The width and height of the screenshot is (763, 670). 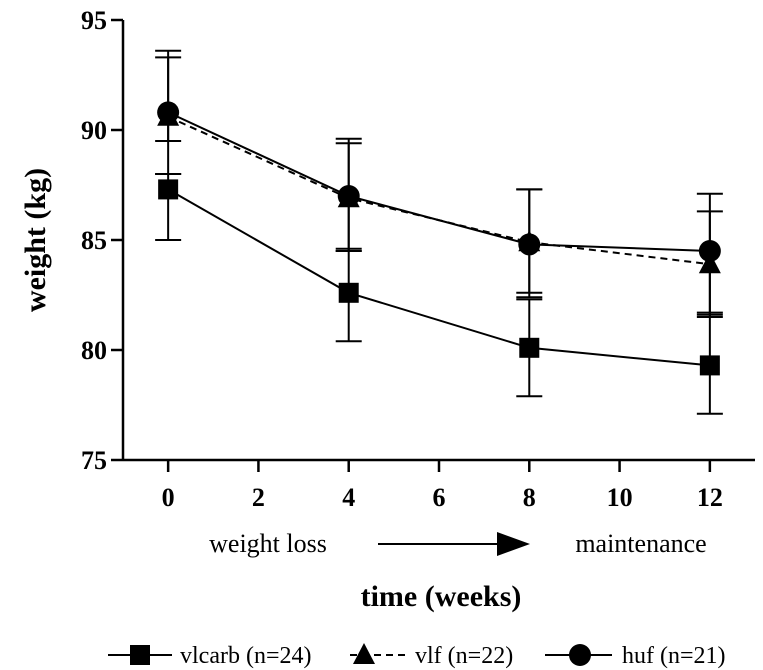 What do you see at coordinates (94, 350) in the screenshot?
I see `y-tick-label-80: 80` at bounding box center [94, 350].